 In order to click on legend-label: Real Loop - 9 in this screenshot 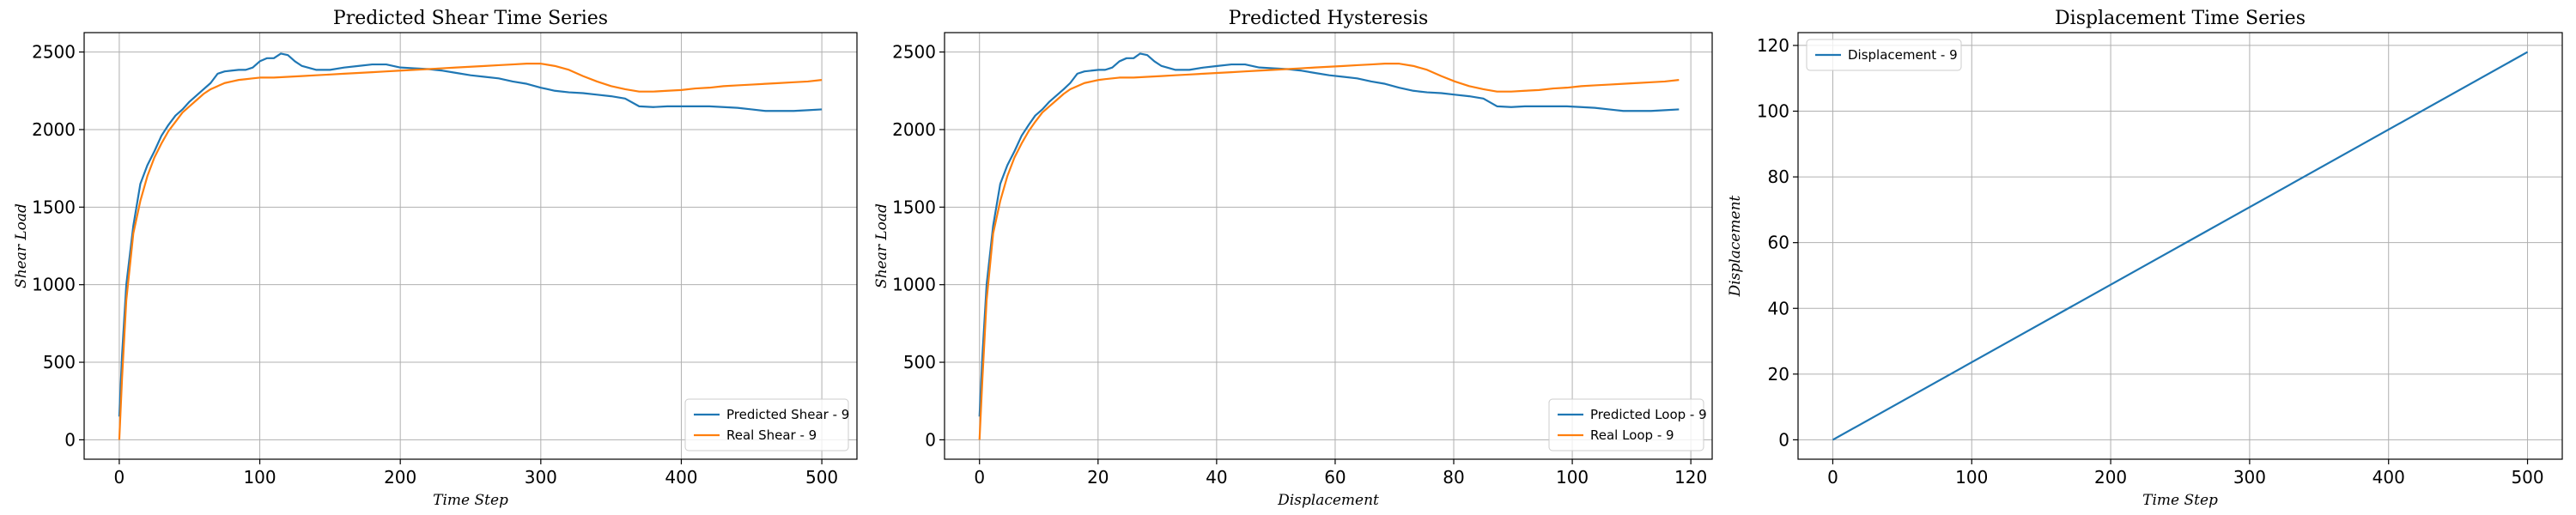, I will do `click(1632, 435)`.